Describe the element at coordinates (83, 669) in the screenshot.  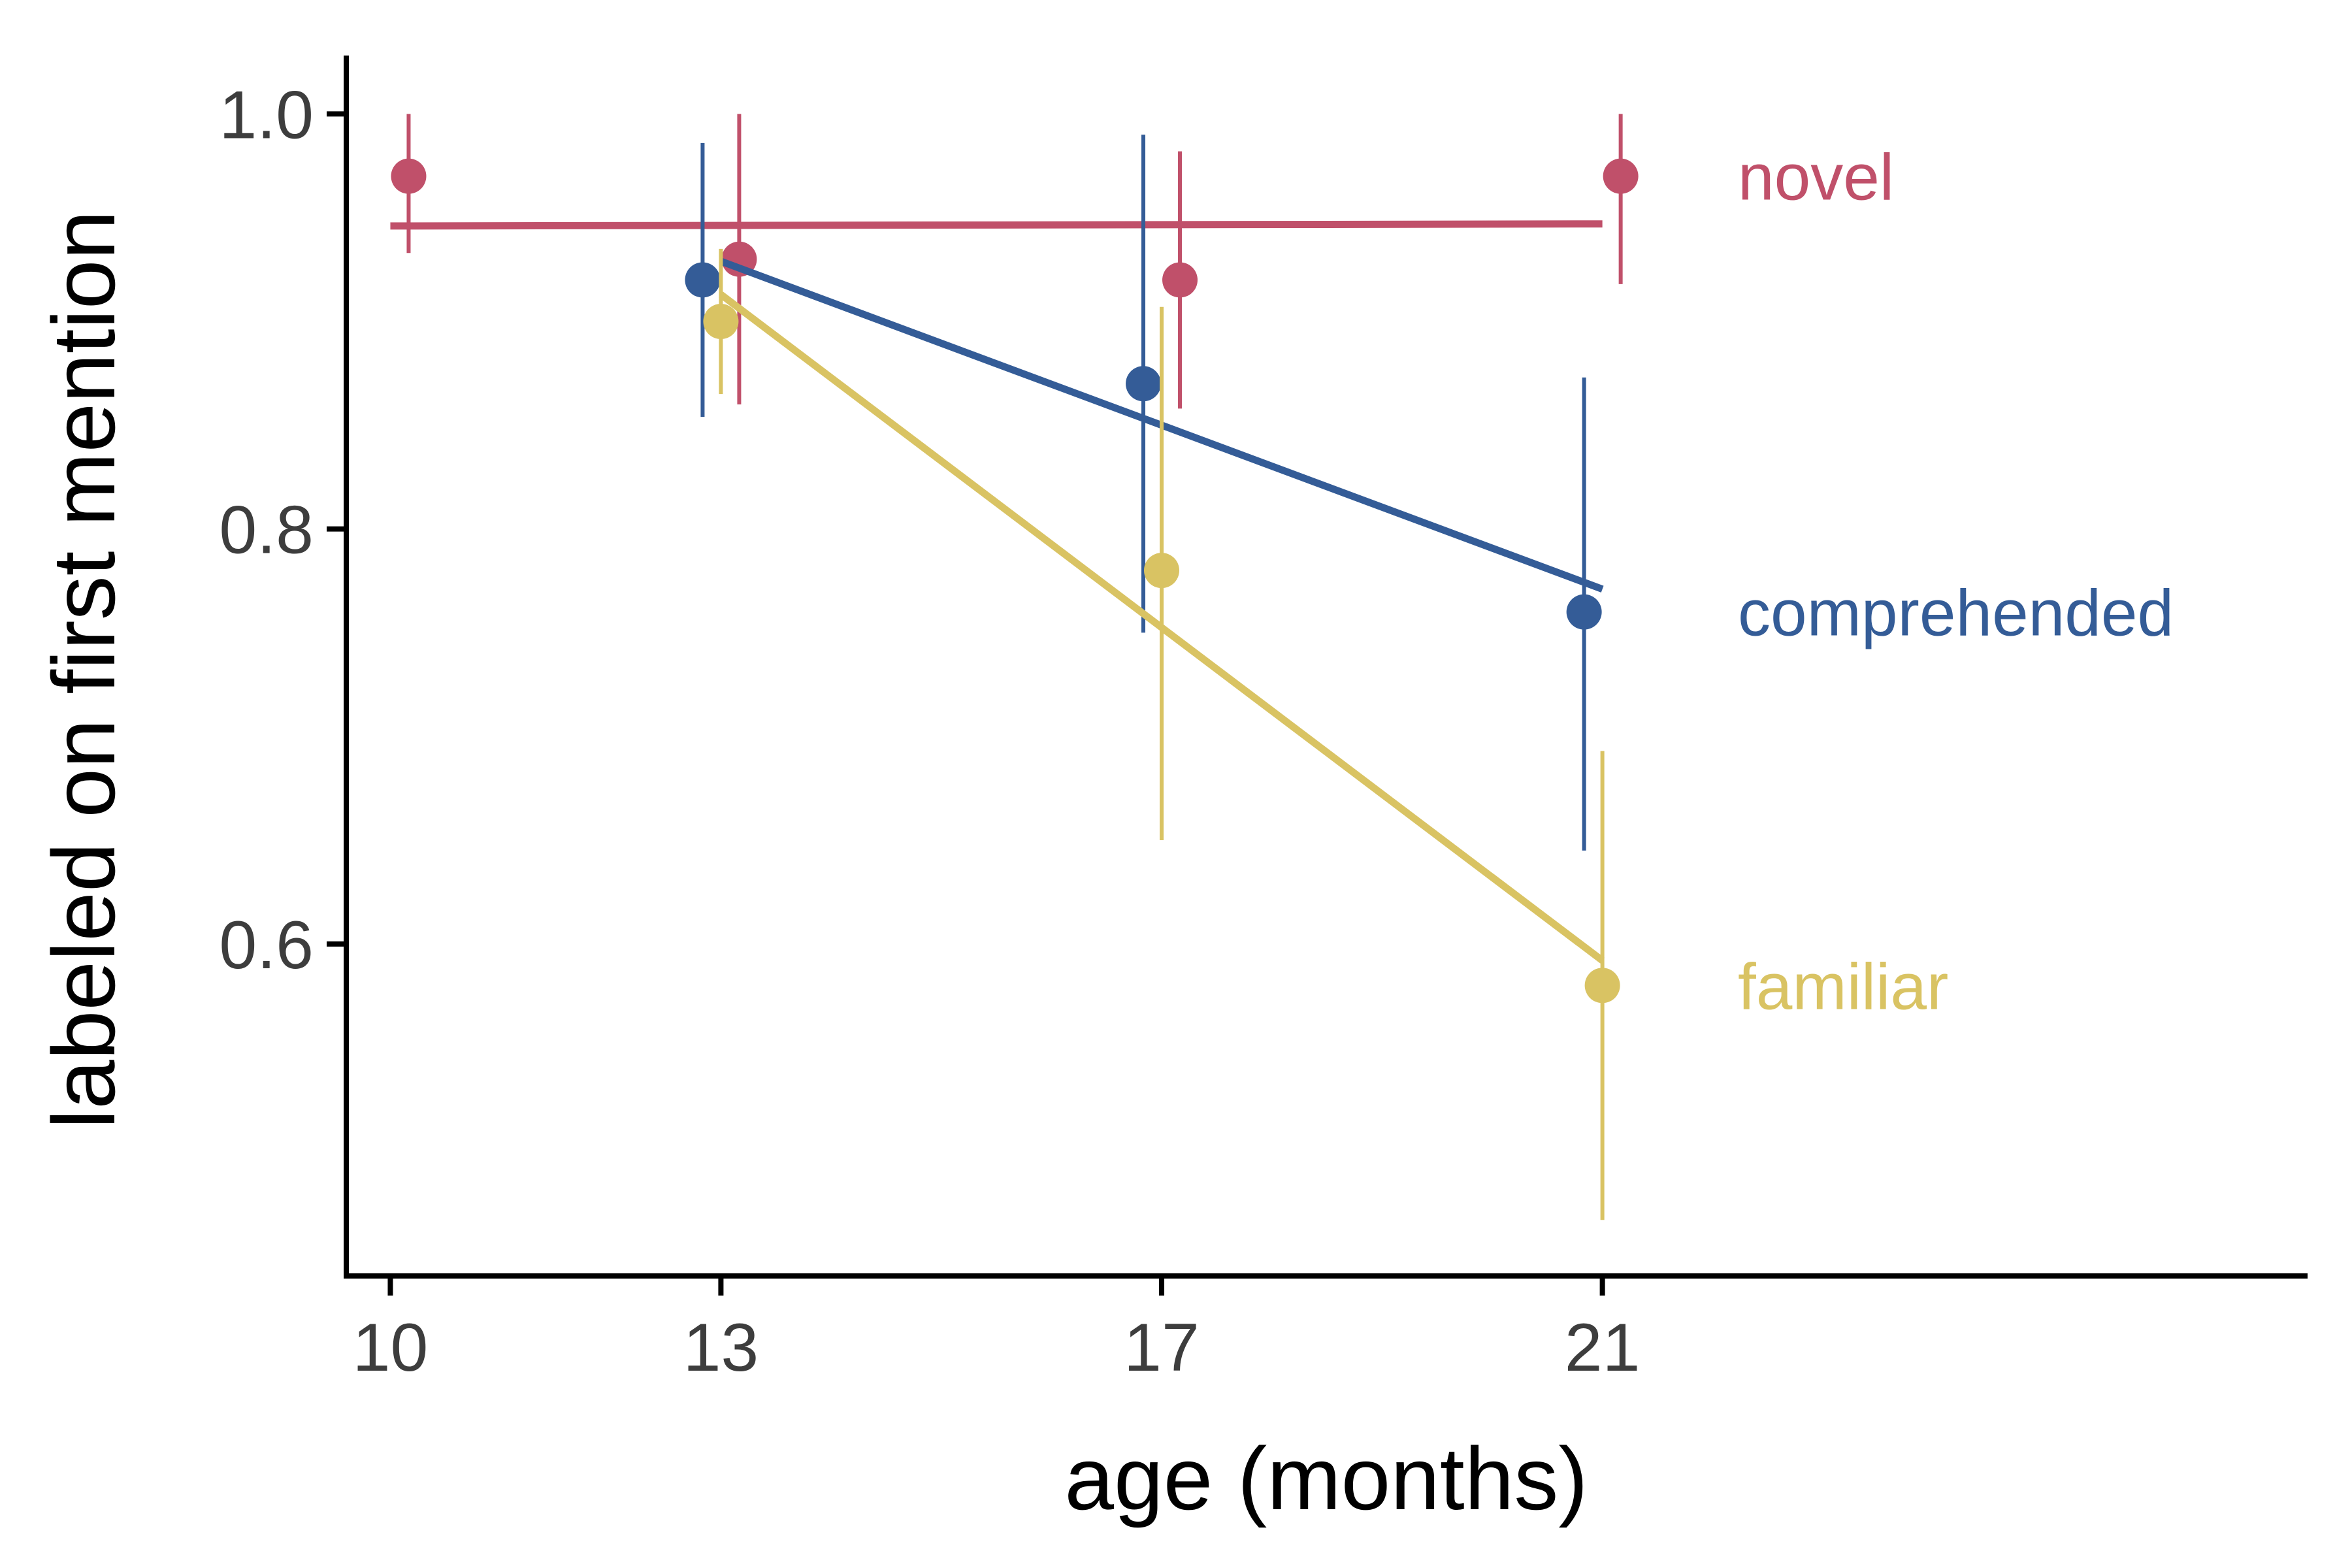
I see `y-axis-title: labeled on first mention` at that location.